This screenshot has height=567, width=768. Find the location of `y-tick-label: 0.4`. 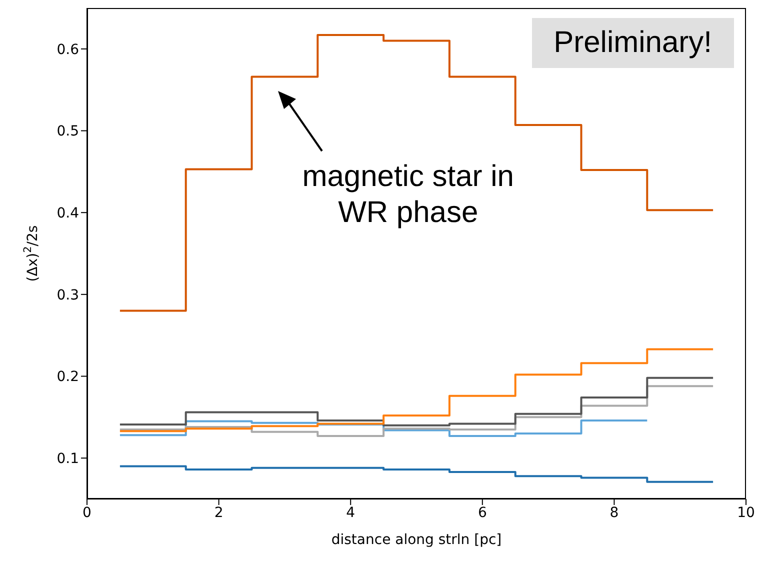

y-tick-label: 0.4 is located at coordinates (68, 214).